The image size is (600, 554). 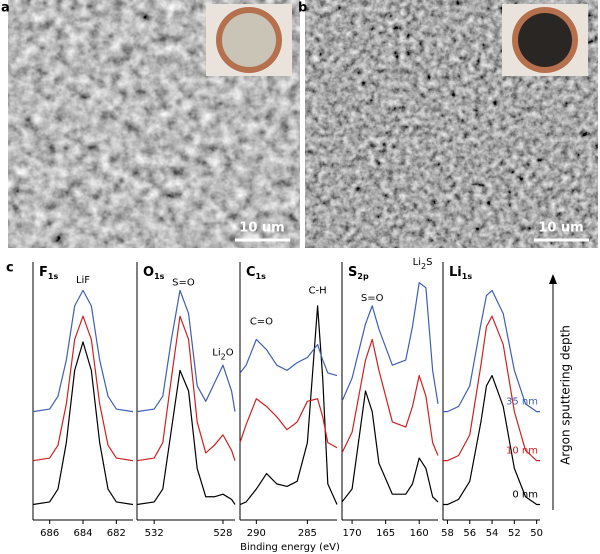 I want to click on peak-label: Li2S, so click(x=423, y=264).